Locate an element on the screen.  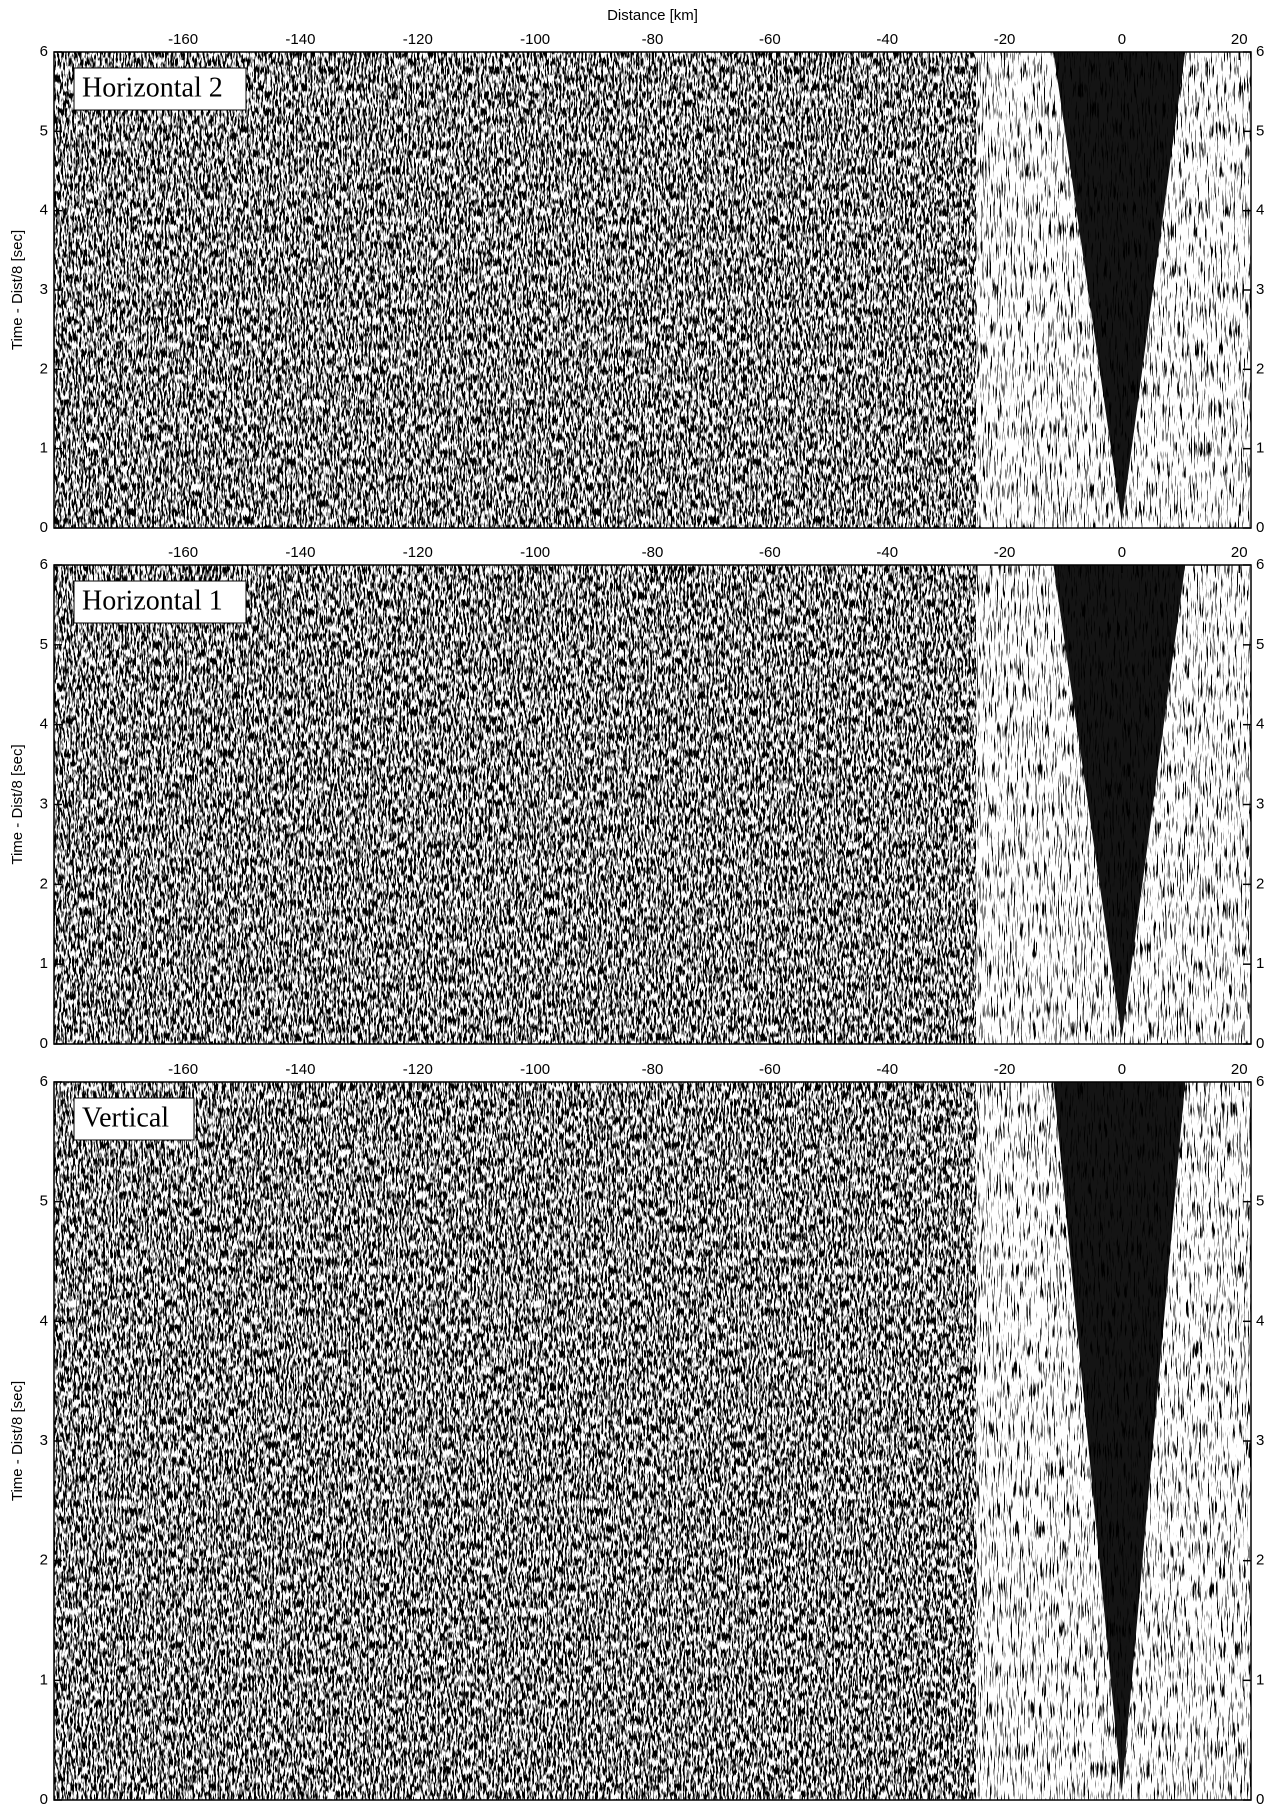
x-axis-label: Distance [km] is located at coordinates (652, 15).